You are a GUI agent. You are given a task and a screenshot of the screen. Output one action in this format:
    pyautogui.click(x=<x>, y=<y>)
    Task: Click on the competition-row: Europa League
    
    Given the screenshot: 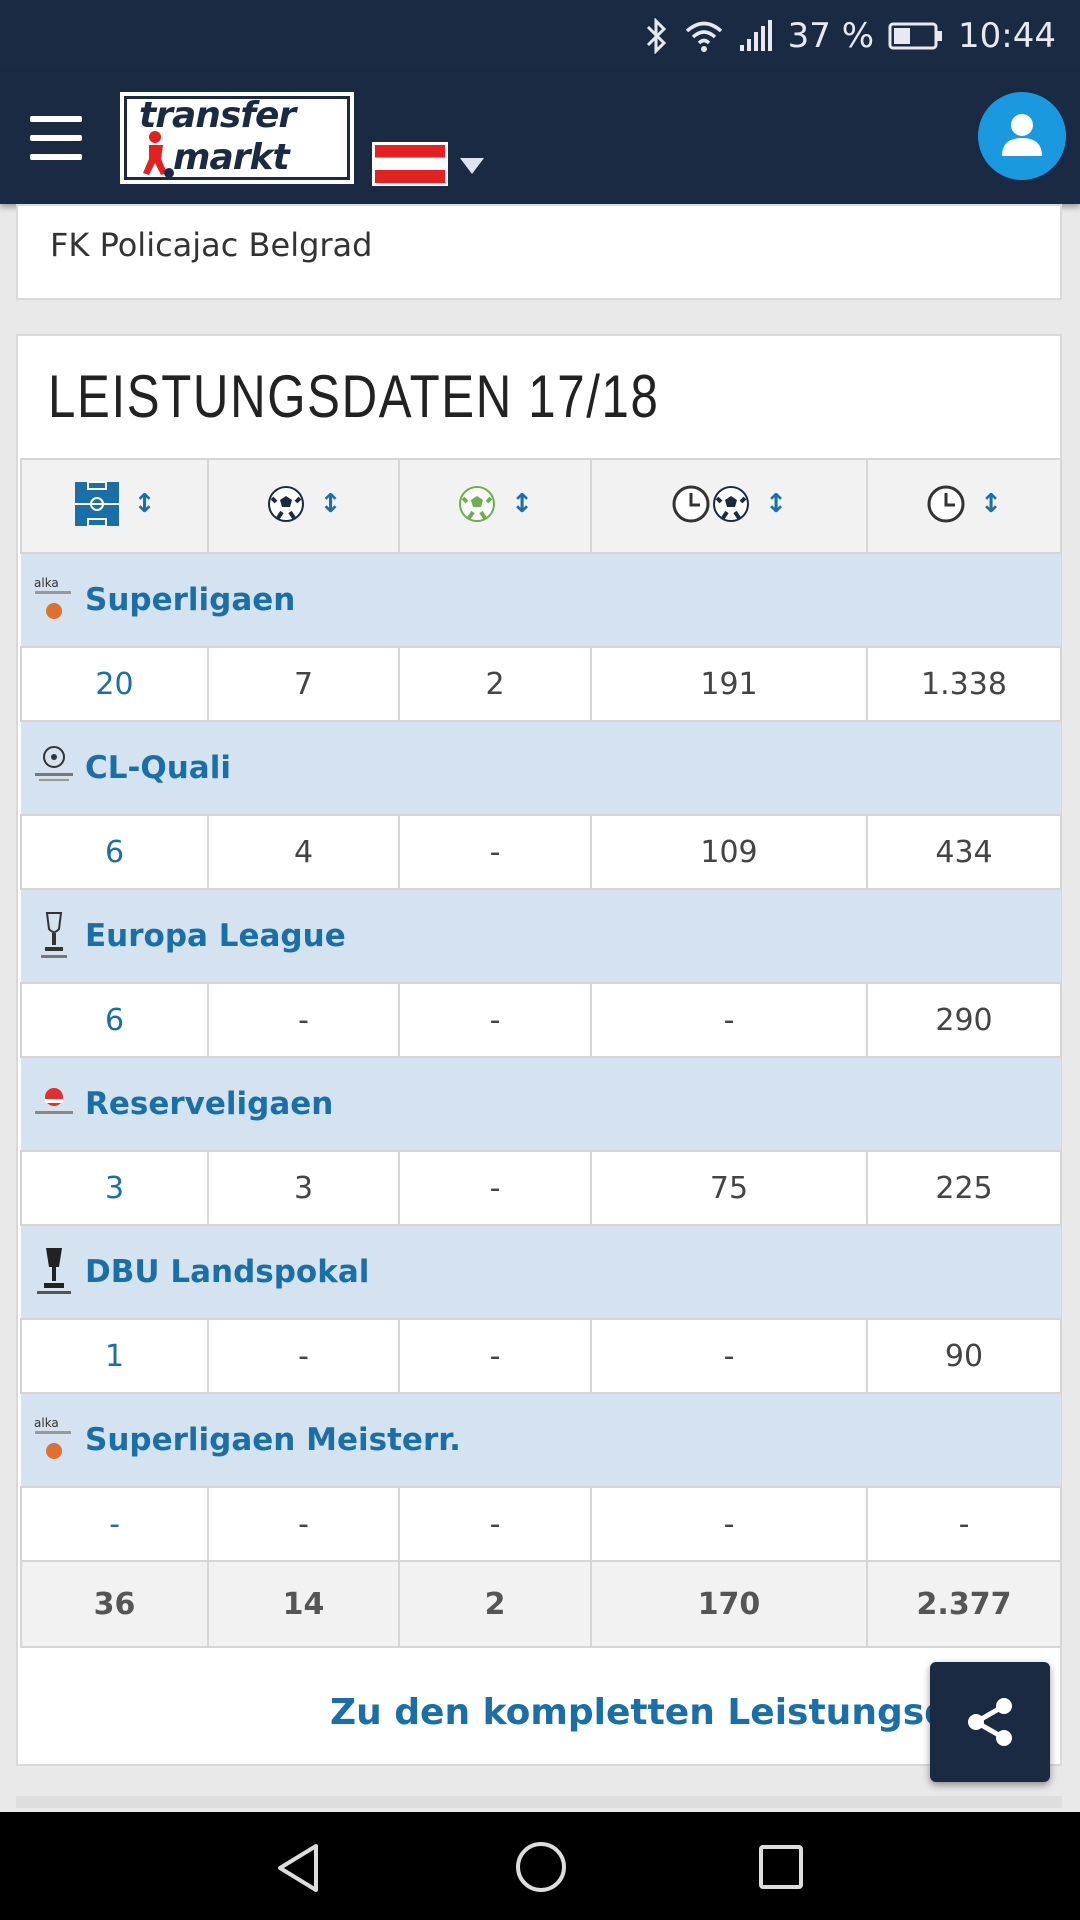 What is the action you would take?
    pyautogui.click(x=541, y=936)
    